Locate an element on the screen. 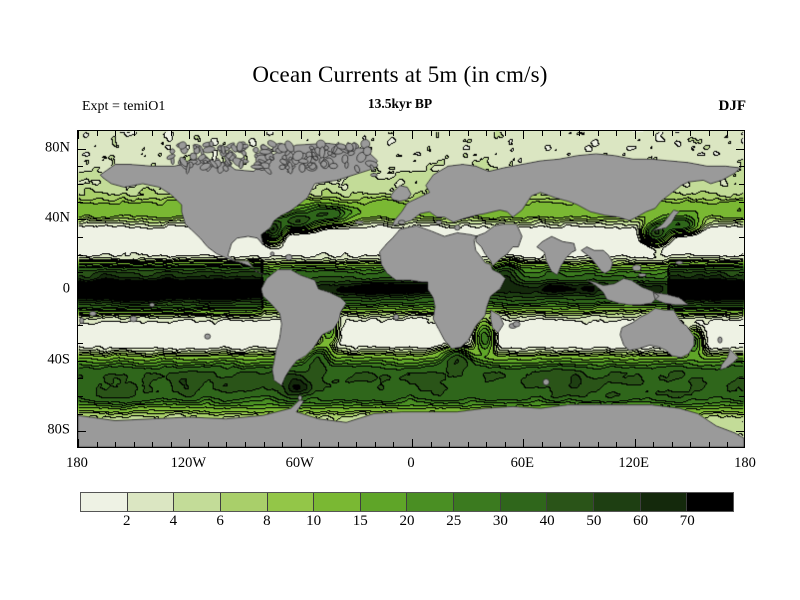  colorbar-tick-label: 30 is located at coordinates (500, 521).